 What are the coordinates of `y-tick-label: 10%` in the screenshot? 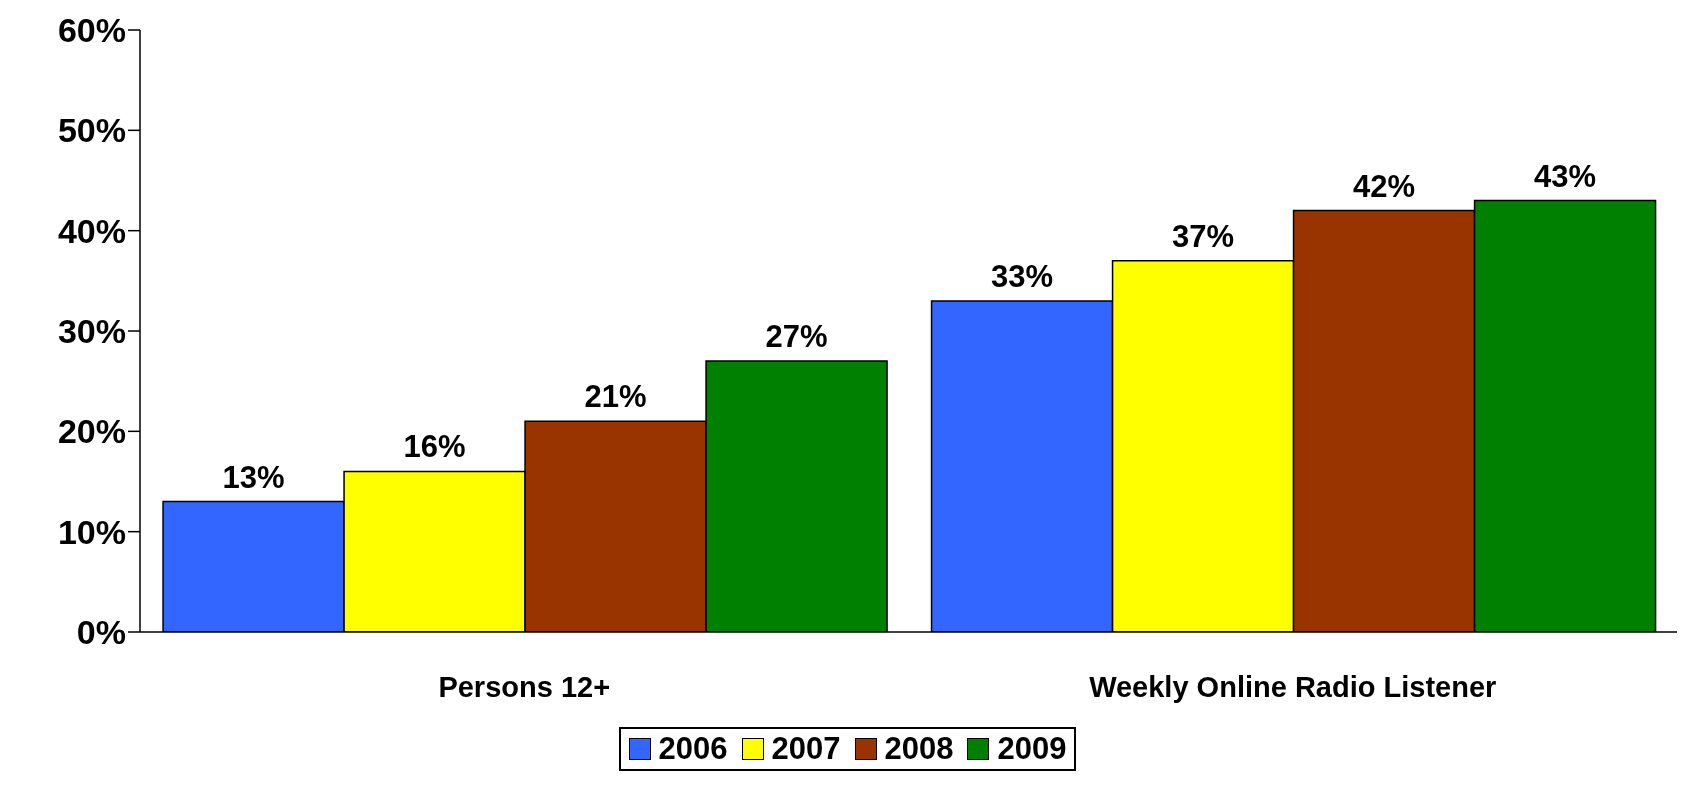 It's located at (91, 531).